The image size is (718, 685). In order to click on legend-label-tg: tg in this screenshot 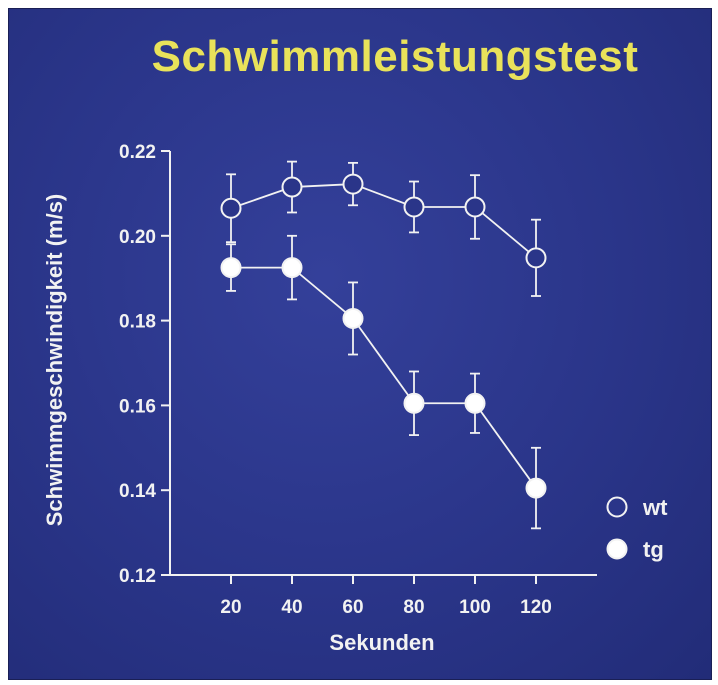, I will do `click(653, 549)`.